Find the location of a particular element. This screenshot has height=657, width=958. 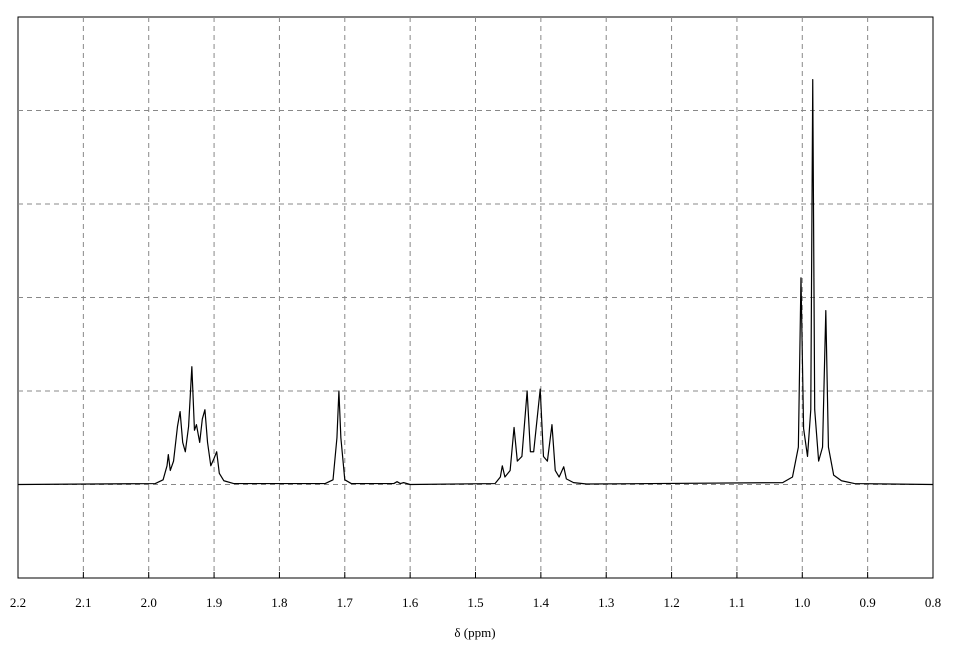

x-tick-label: 1.7 is located at coordinates (345, 602).